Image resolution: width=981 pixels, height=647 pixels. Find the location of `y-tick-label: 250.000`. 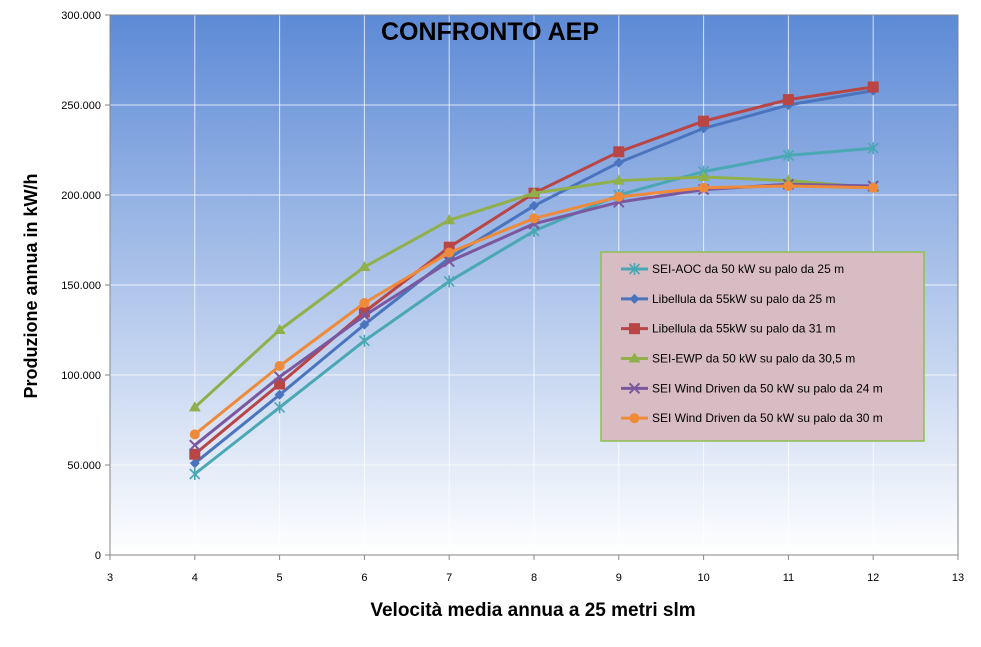

y-tick-label: 250.000 is located at coordinates (81, 106).